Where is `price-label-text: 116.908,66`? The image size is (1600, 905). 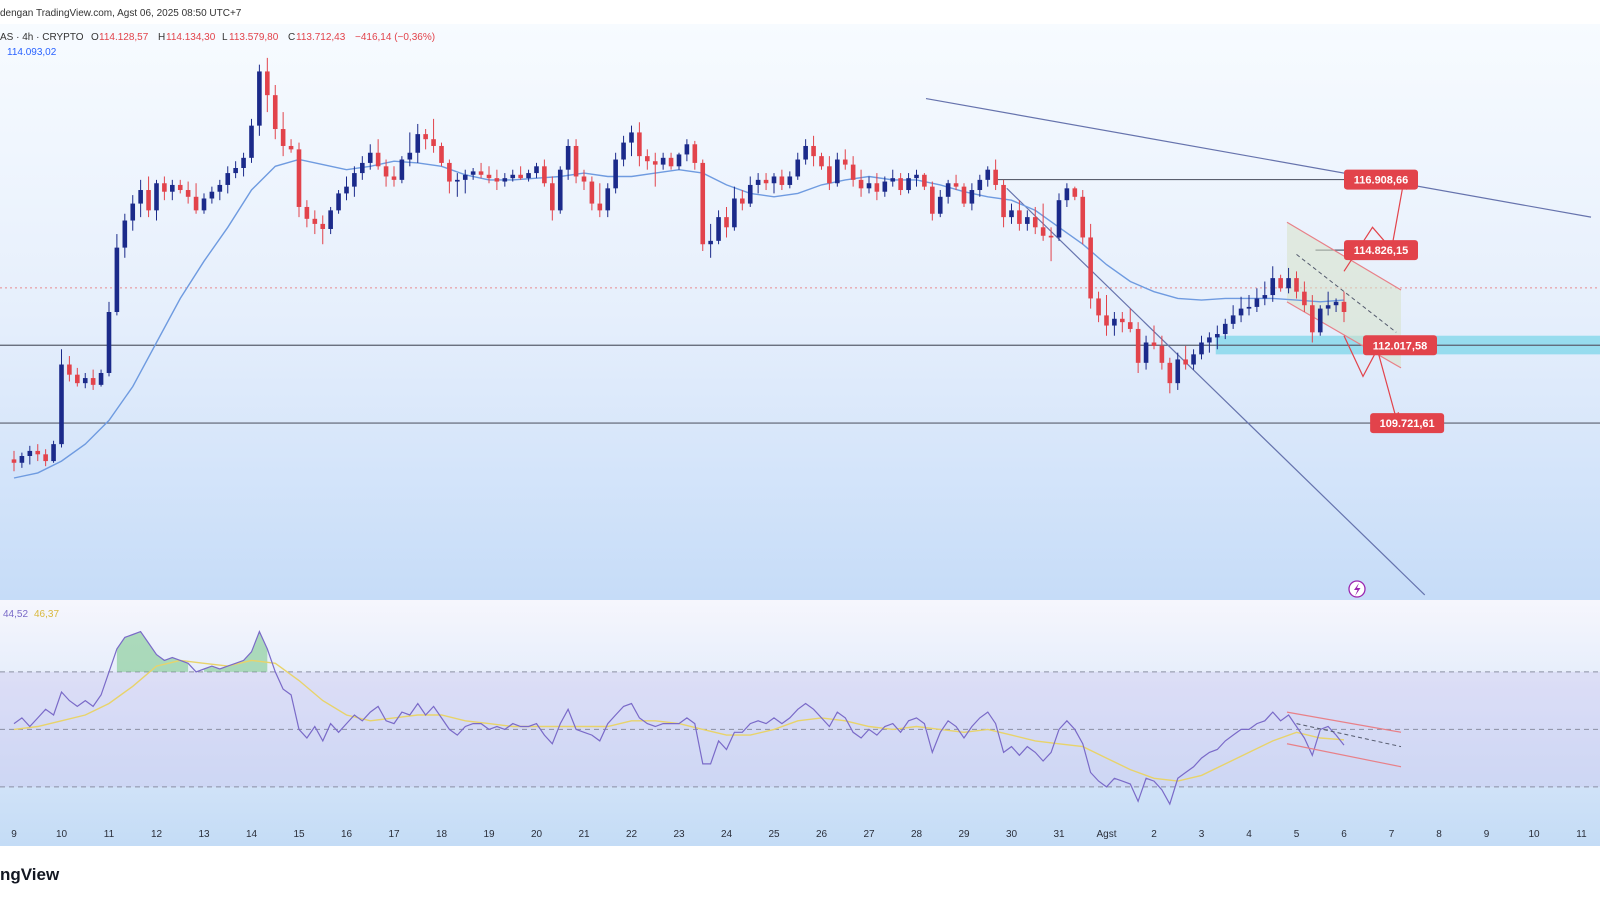
price-label-text: 116.908,66 is located at coordinates (1381, 181).